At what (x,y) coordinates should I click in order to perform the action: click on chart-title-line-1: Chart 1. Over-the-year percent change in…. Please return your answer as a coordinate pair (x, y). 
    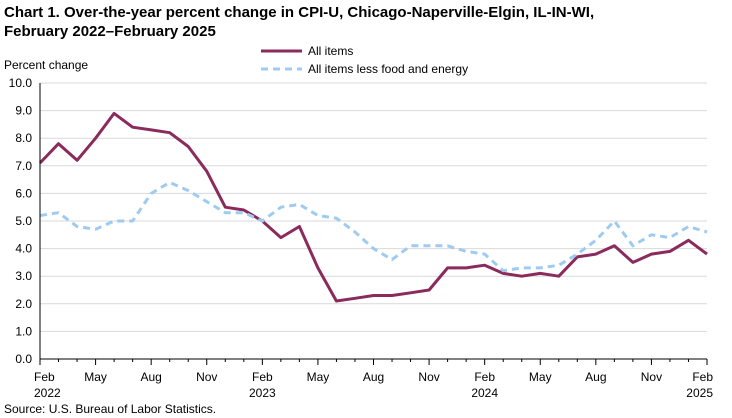
    Looking at the image, I should click on (299, 12).